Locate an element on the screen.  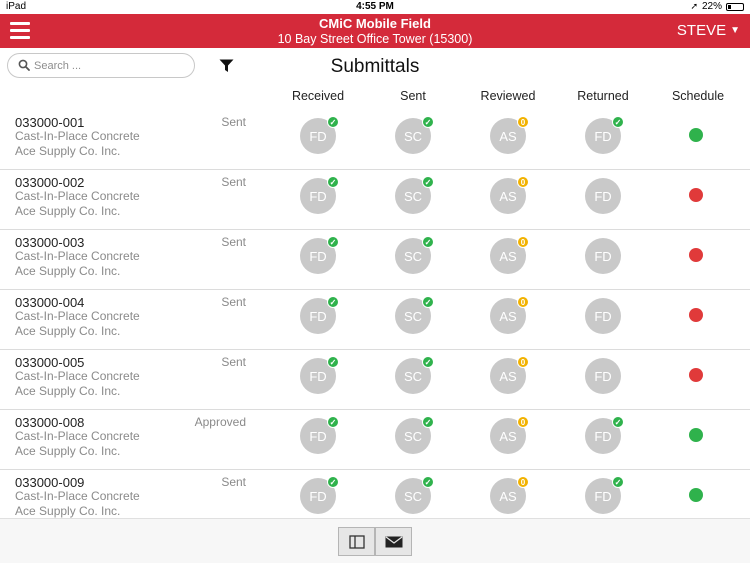
column-header-reviewed: Reviewed is located at coordinates (508, 96).